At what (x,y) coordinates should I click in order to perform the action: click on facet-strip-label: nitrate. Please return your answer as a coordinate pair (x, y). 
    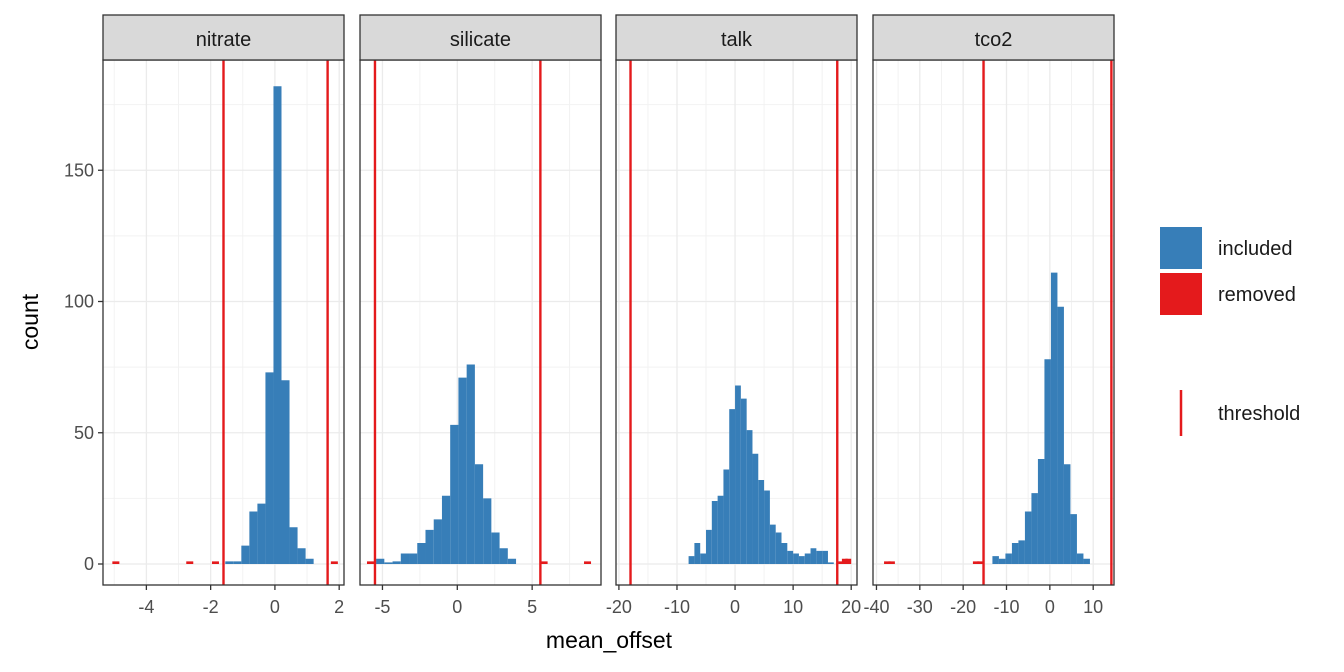
    Looking at the image, I should click on (224, 40).